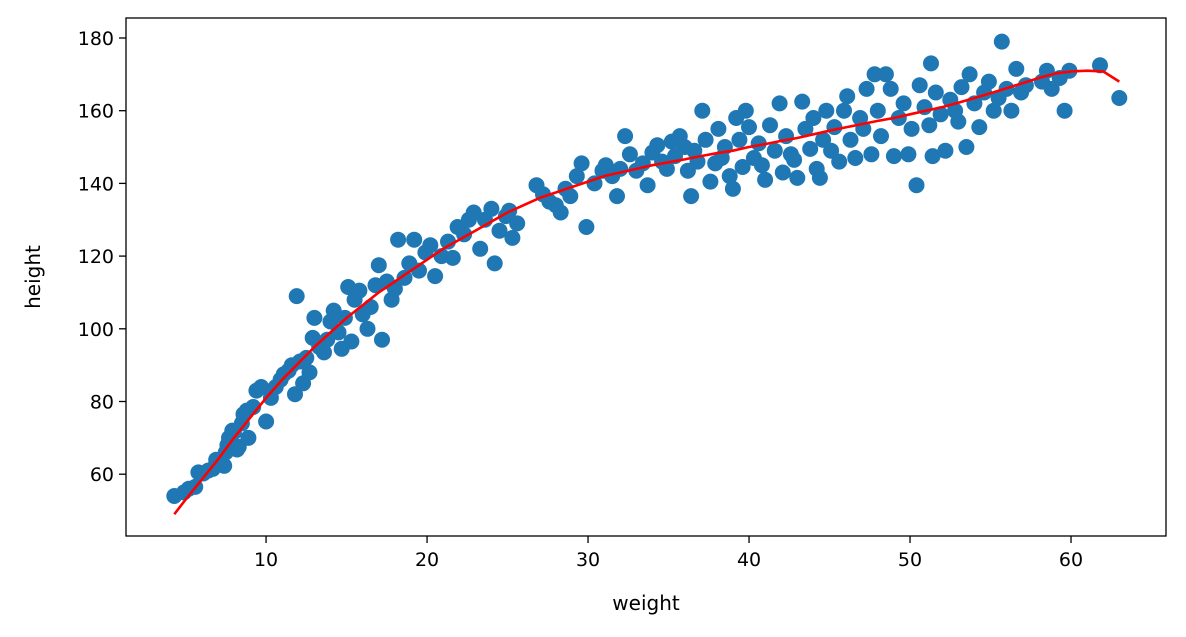 The height and width of the screenshot is (637, 1186). I want to click on x-tick-label: 60, so click(1071, 560).